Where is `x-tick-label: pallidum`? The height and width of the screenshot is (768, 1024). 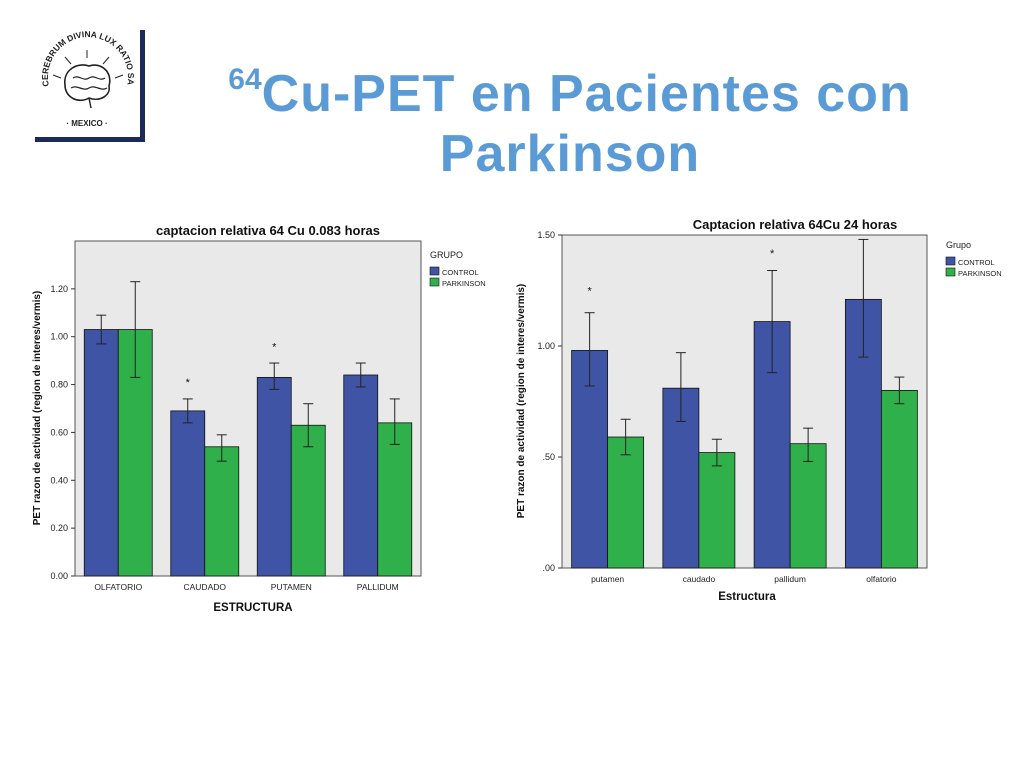 x-tick-label: pallidum is located at coordinates (790, 579).